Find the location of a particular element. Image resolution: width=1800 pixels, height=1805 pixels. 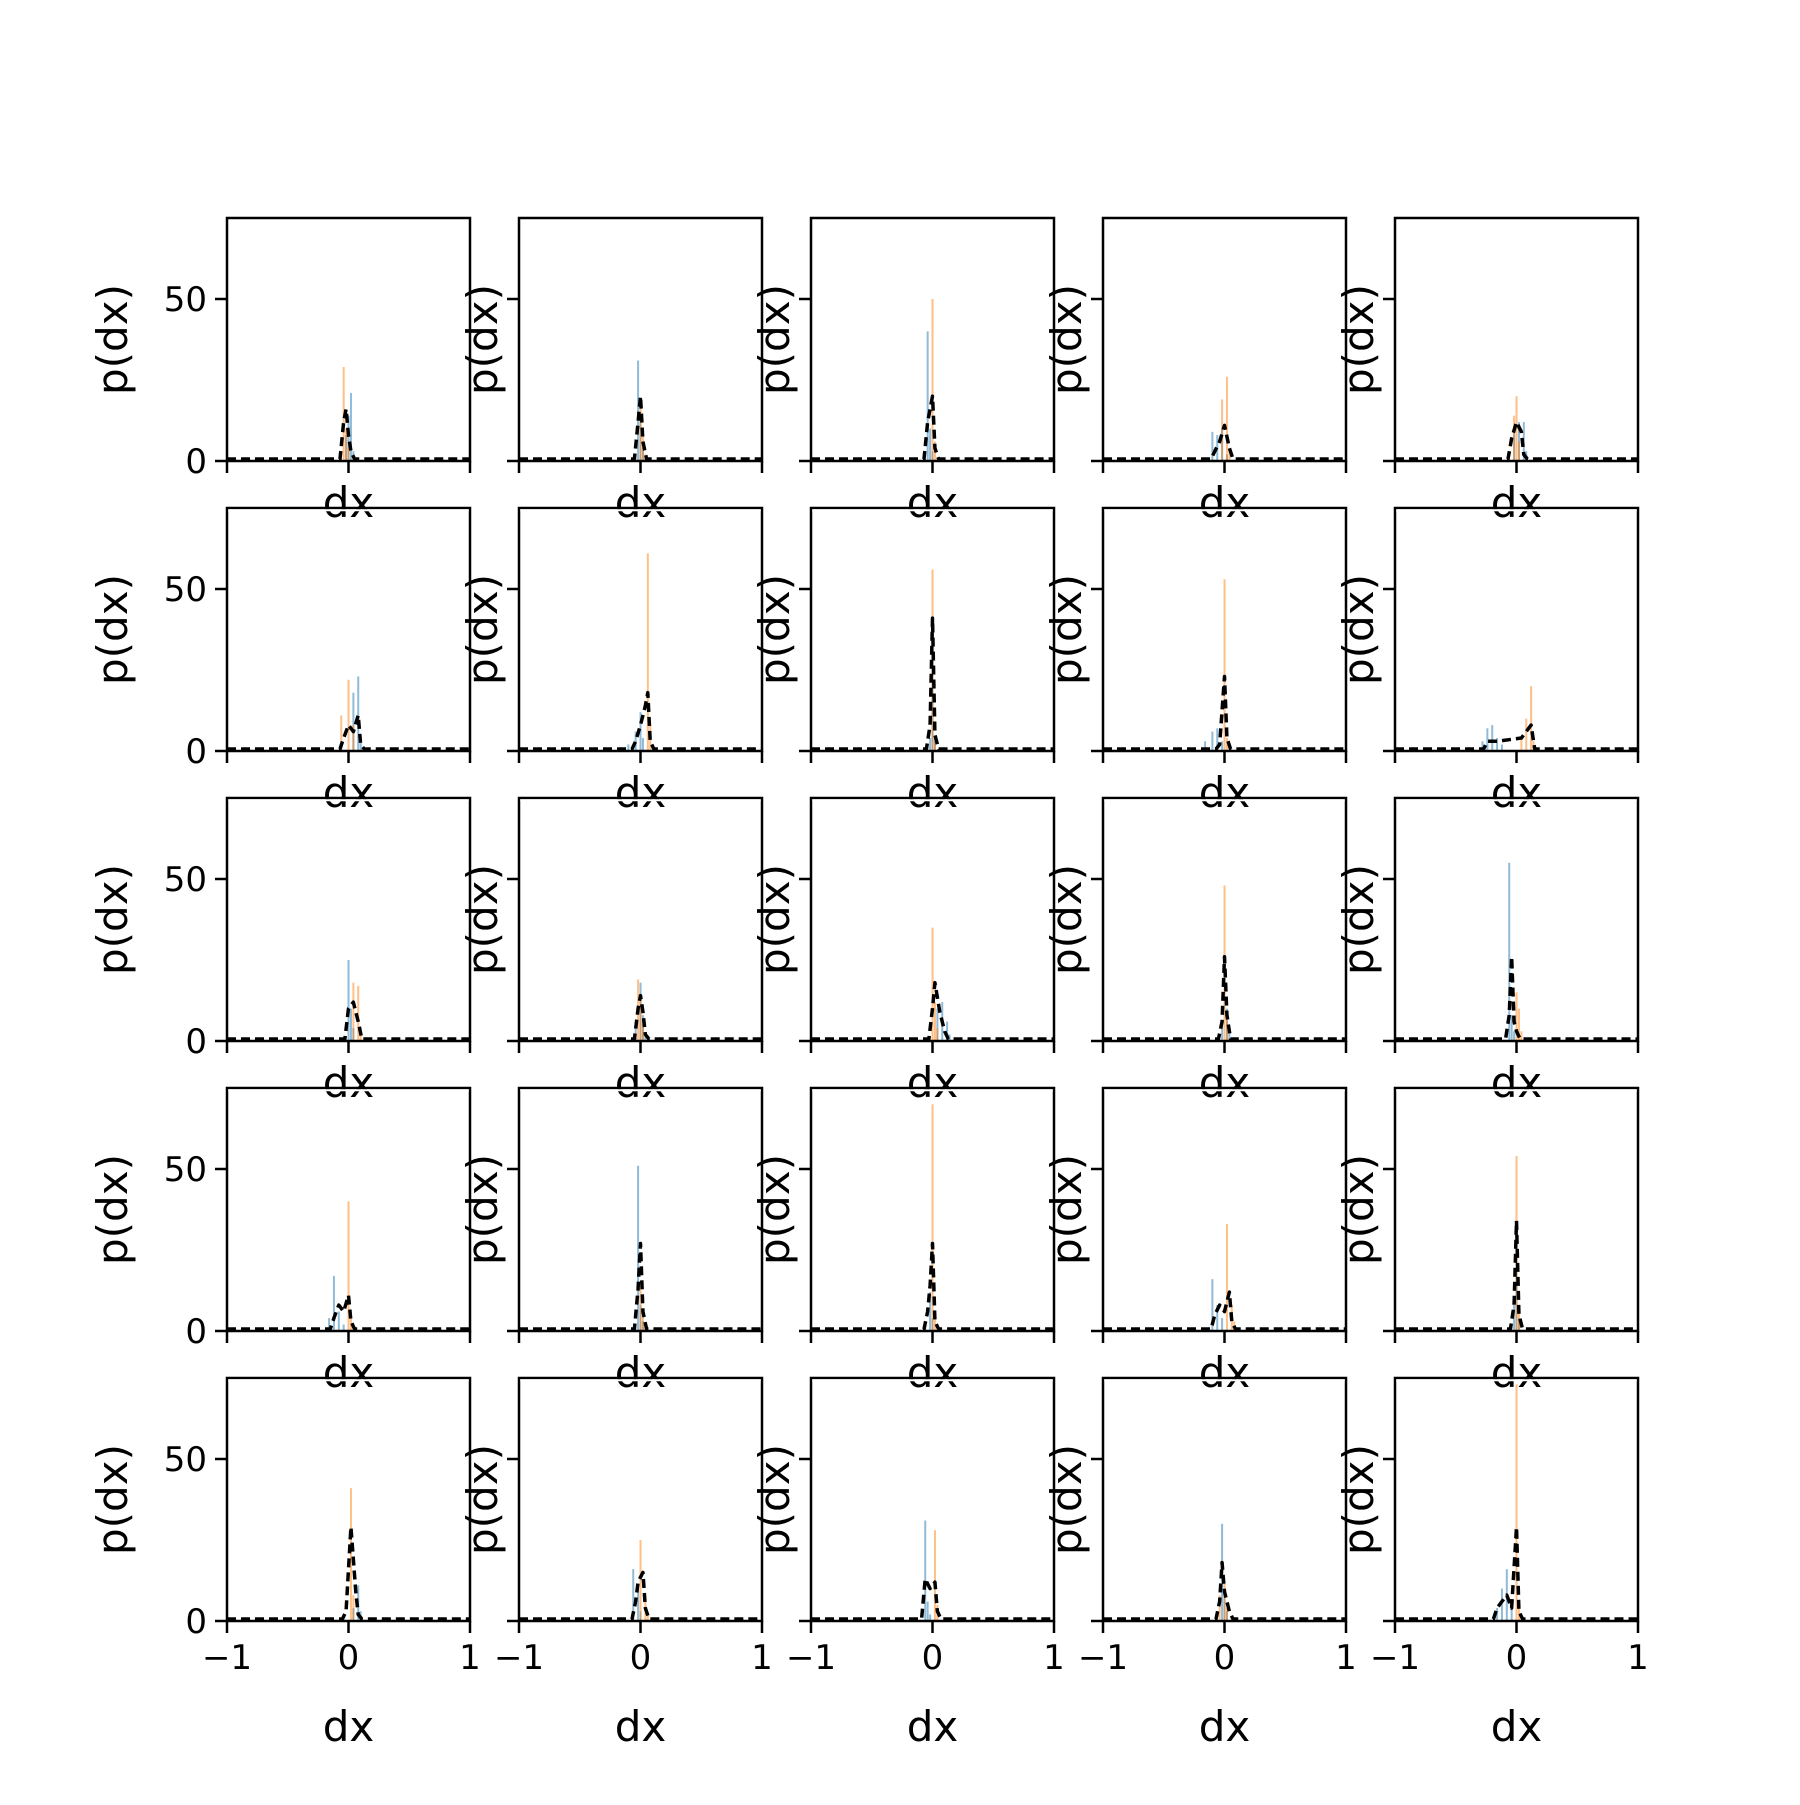

panel-1-2: dx p(dx) is located at coordinates (611, 371).